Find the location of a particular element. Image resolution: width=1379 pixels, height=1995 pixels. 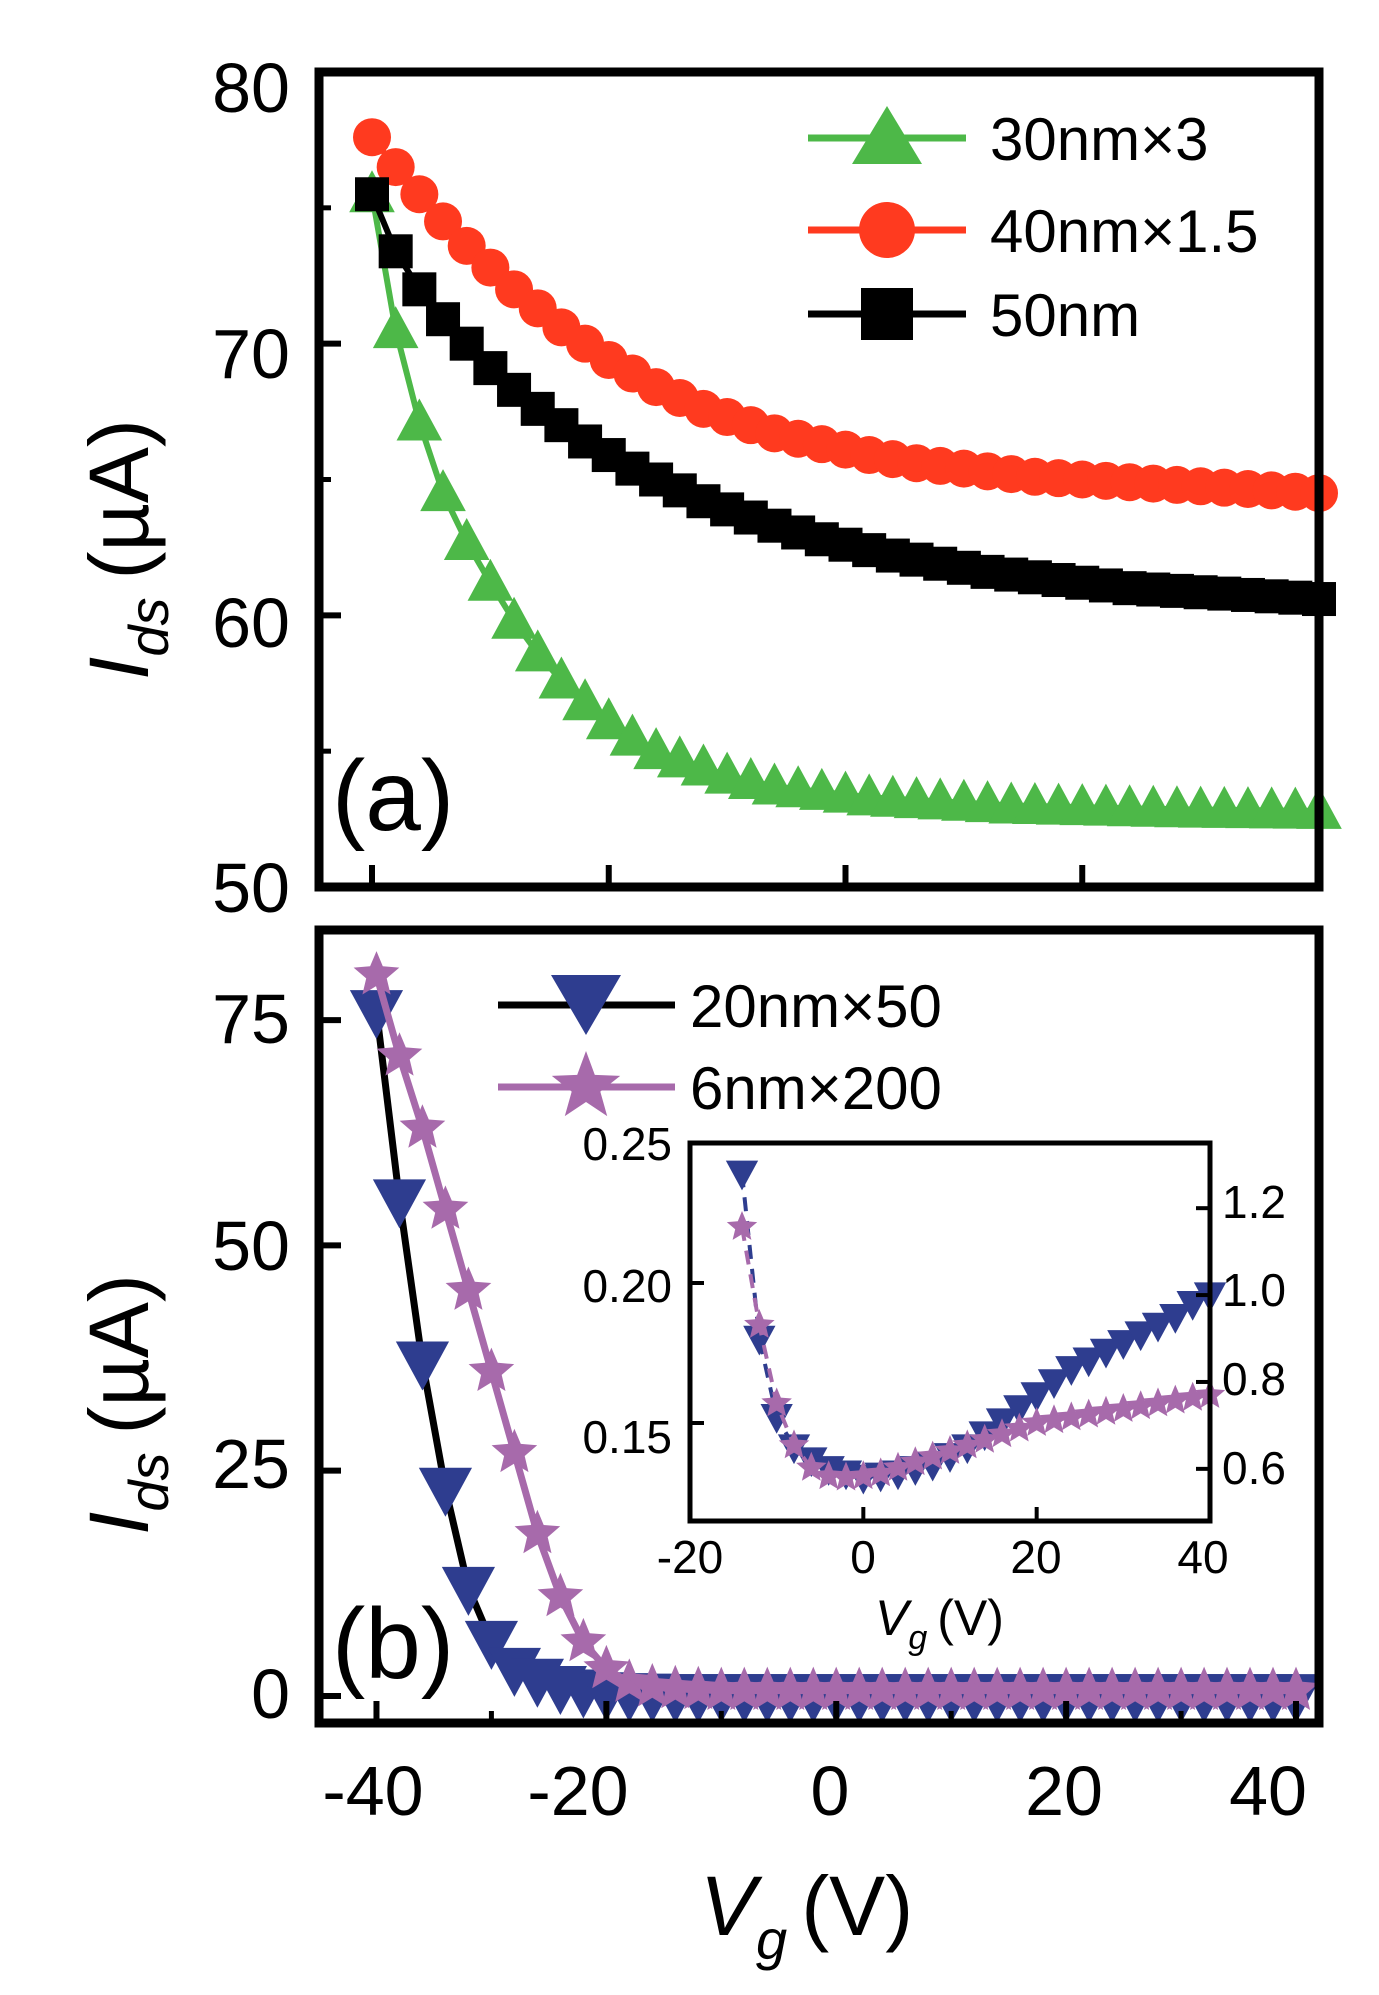

inset-frame is located at coordinates (950, 1332).